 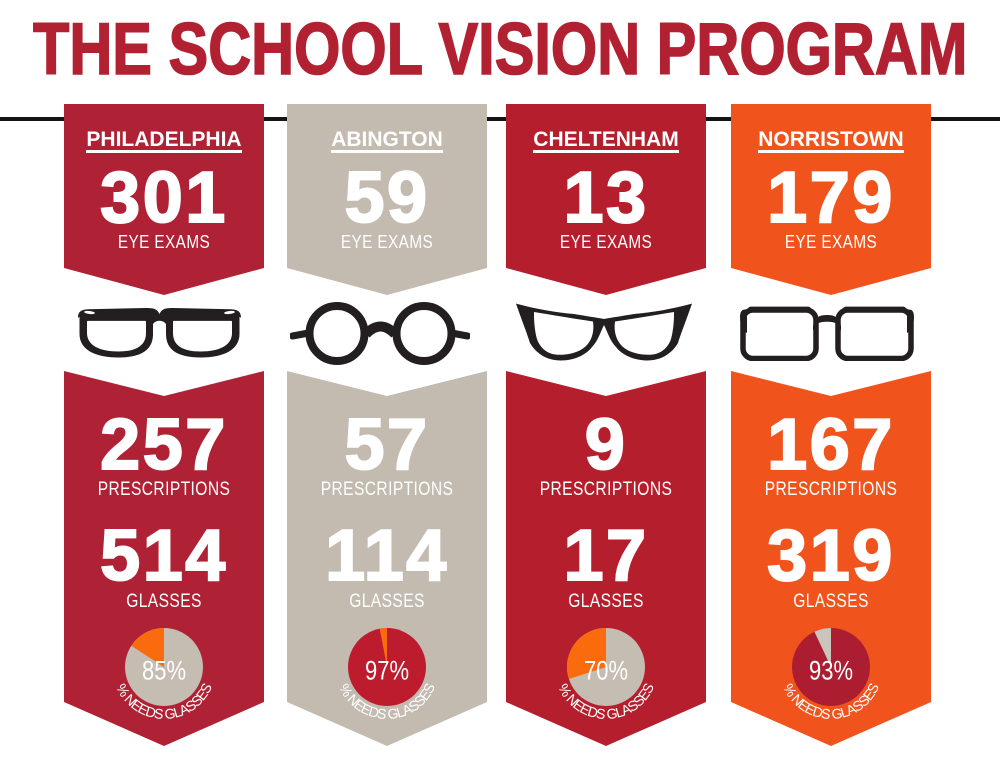 What do you see at coordinates (831, 671) in the screenshot?
I see `svg-text: 93%` at bounding box center [831, 671].